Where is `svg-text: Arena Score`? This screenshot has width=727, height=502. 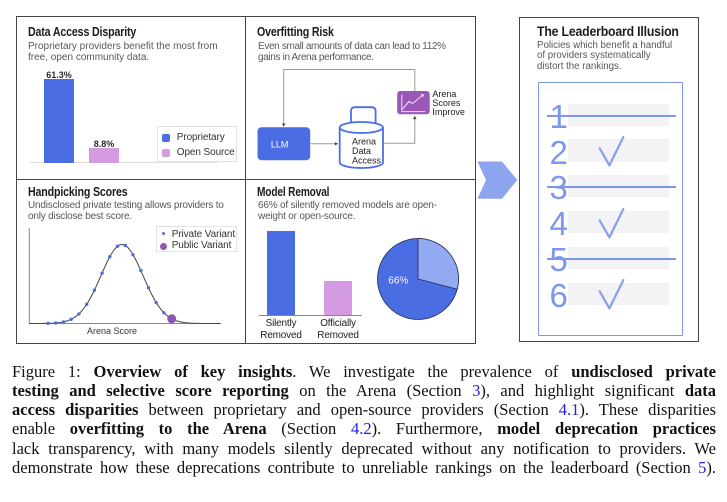
svg-text: Arena Score is located at coordinates (112, 331).